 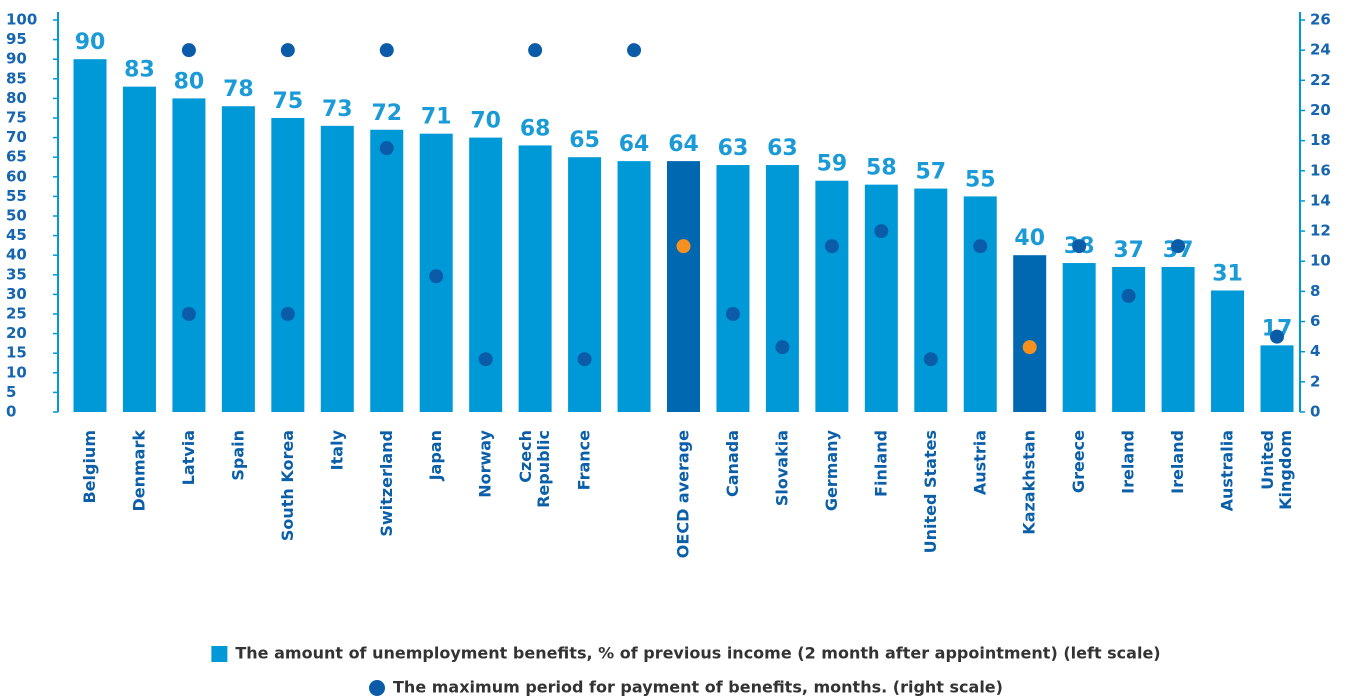 I want to click on x-tick-label: Canada, so click(x=731, y=463).